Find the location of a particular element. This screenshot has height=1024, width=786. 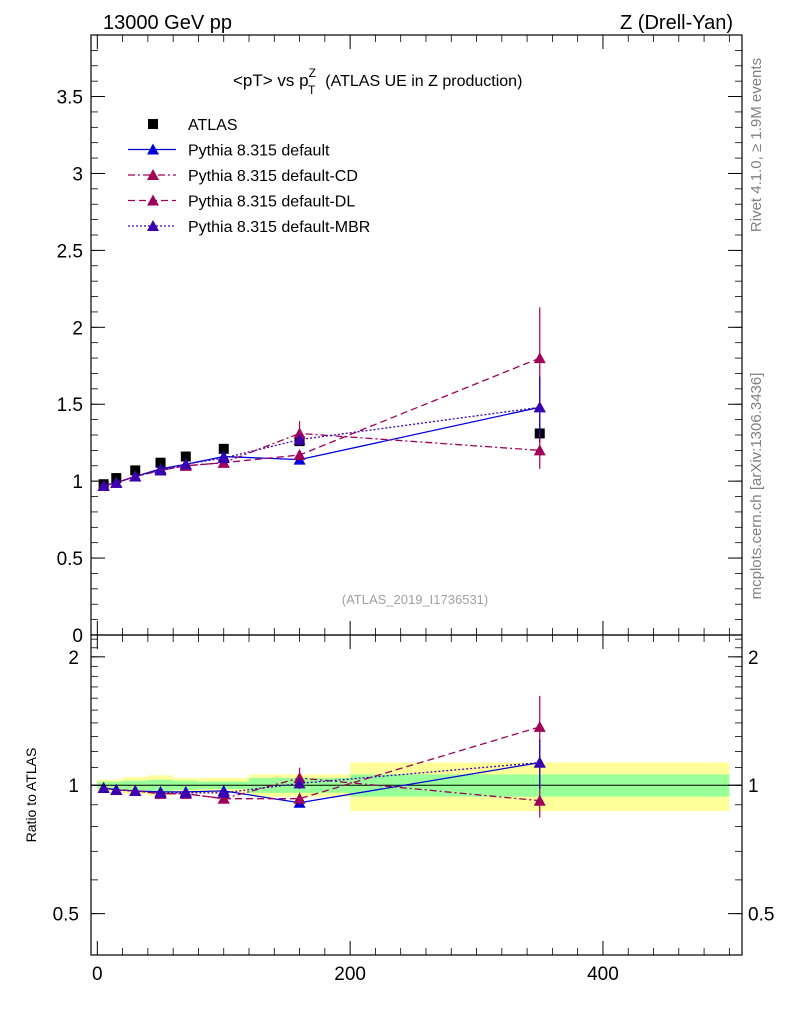

main-ytick-label: 2 is located at coordinates (77, 328).